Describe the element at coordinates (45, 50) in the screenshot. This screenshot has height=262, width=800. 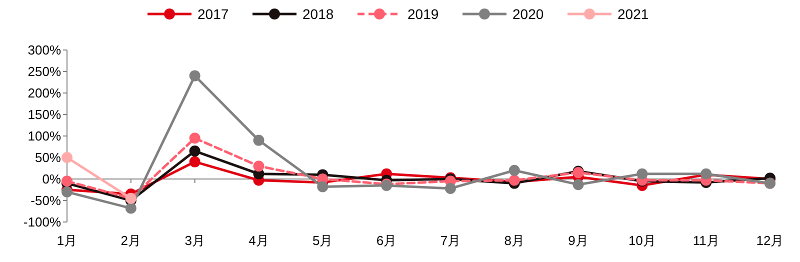
I see `y-tick-label: 300%` at that location.